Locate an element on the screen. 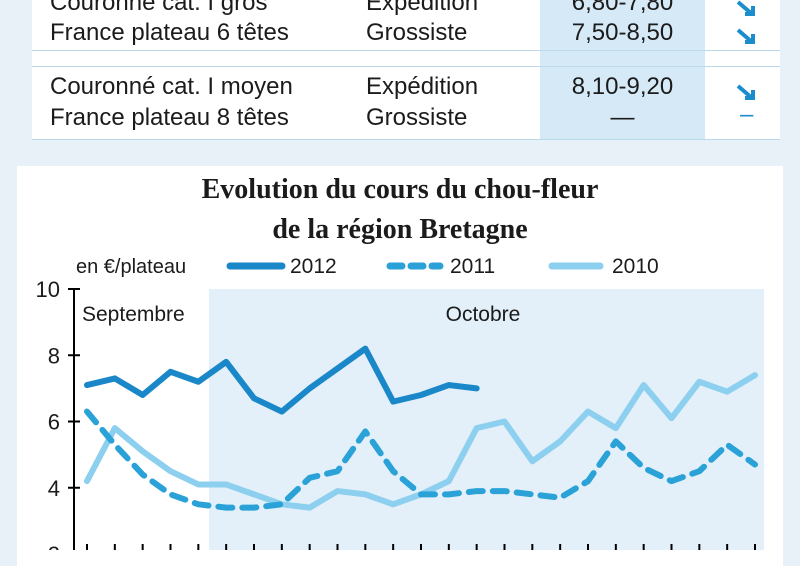  row-4-channel: Grossiste is located at coordinates (417, 117).